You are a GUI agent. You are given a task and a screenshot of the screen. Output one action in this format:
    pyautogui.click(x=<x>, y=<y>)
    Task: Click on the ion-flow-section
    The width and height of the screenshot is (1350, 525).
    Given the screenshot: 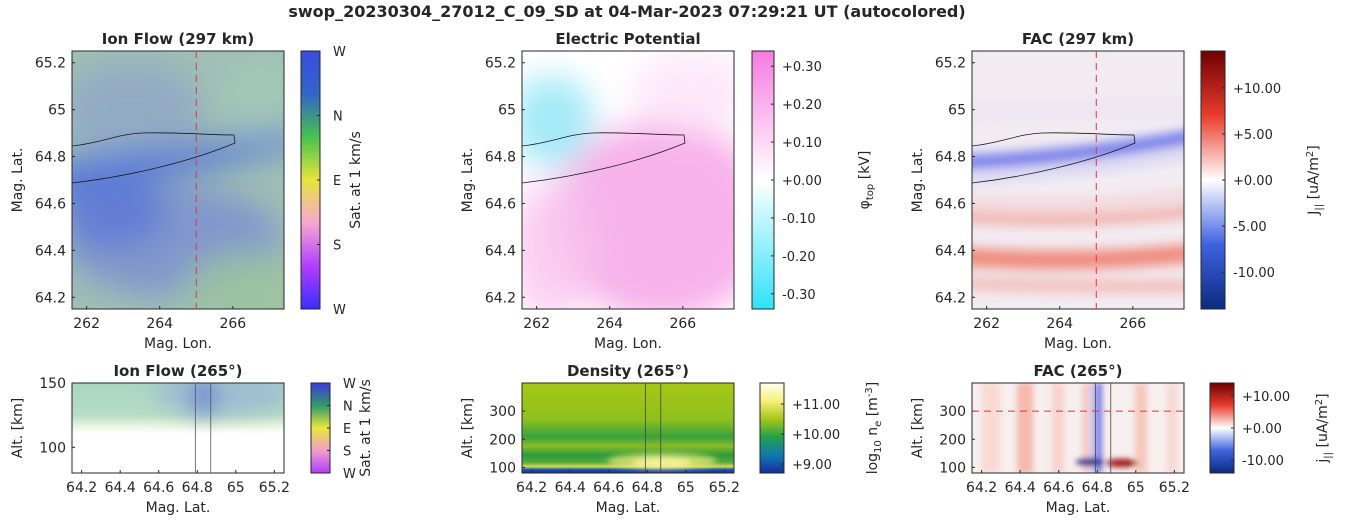 What is the action you would take?
    pyautogui.click(x=178, y=428)
    